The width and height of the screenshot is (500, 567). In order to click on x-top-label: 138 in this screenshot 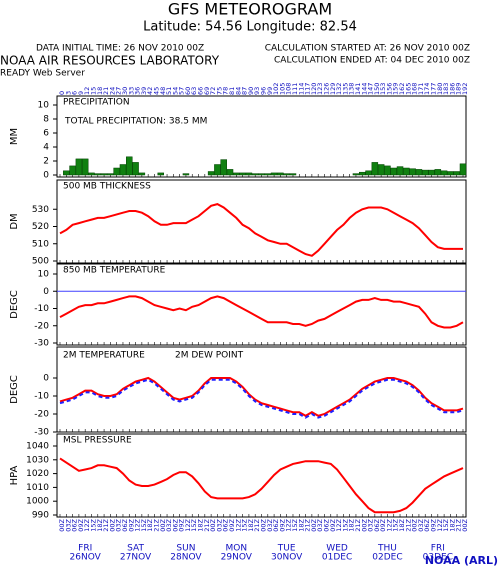, I will do `click(352, 89)`.